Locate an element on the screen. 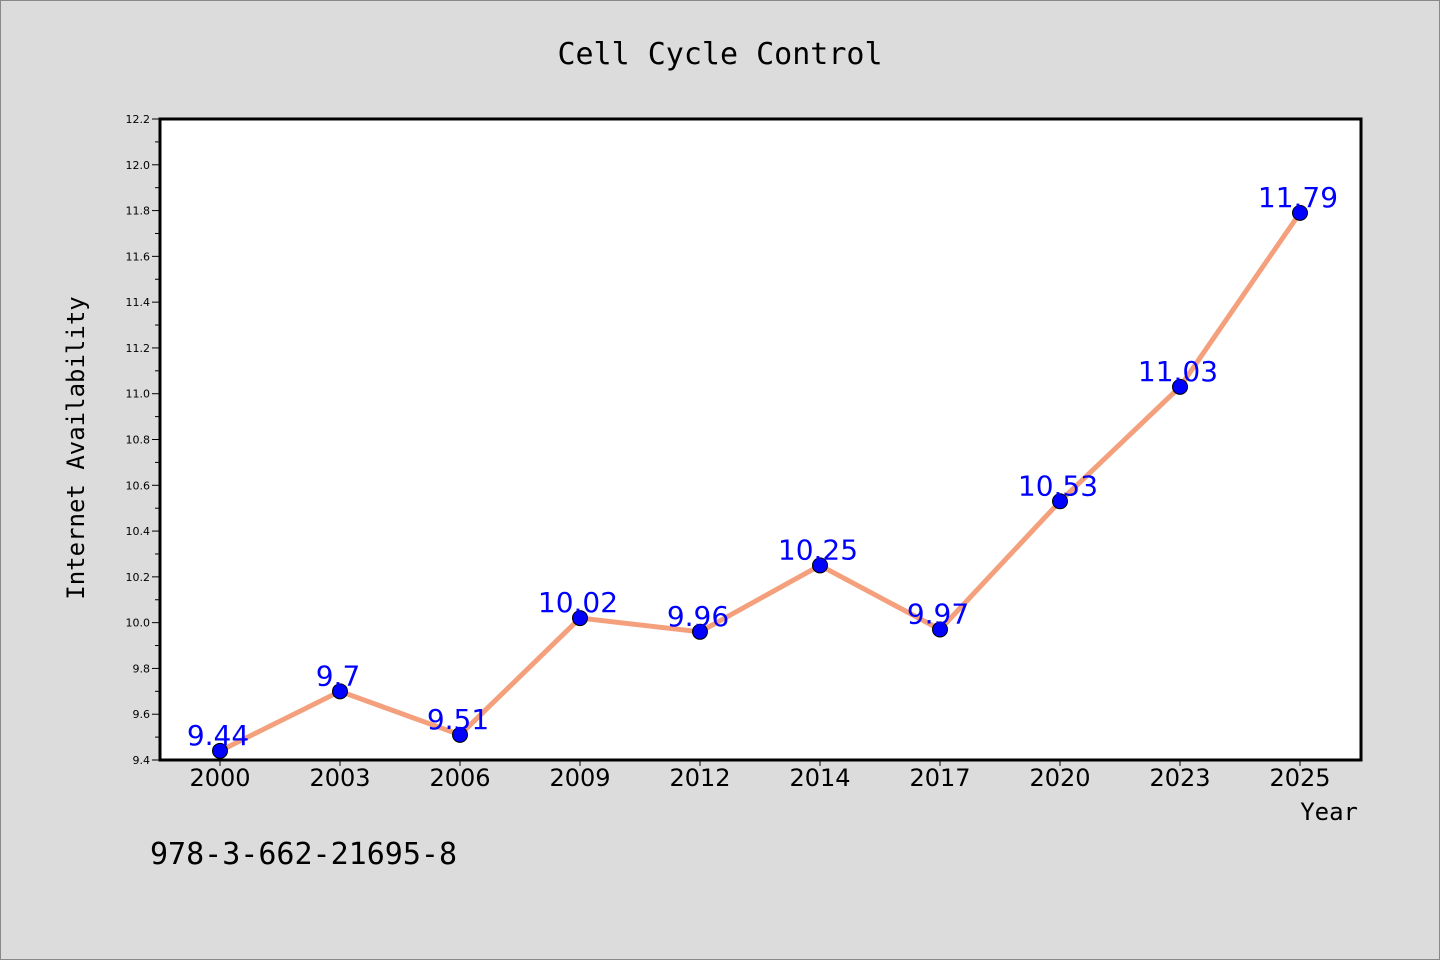 The height and width of the screenshot is (960, 1440). data-label: 11.79 is located at coordinates (1298, 197).